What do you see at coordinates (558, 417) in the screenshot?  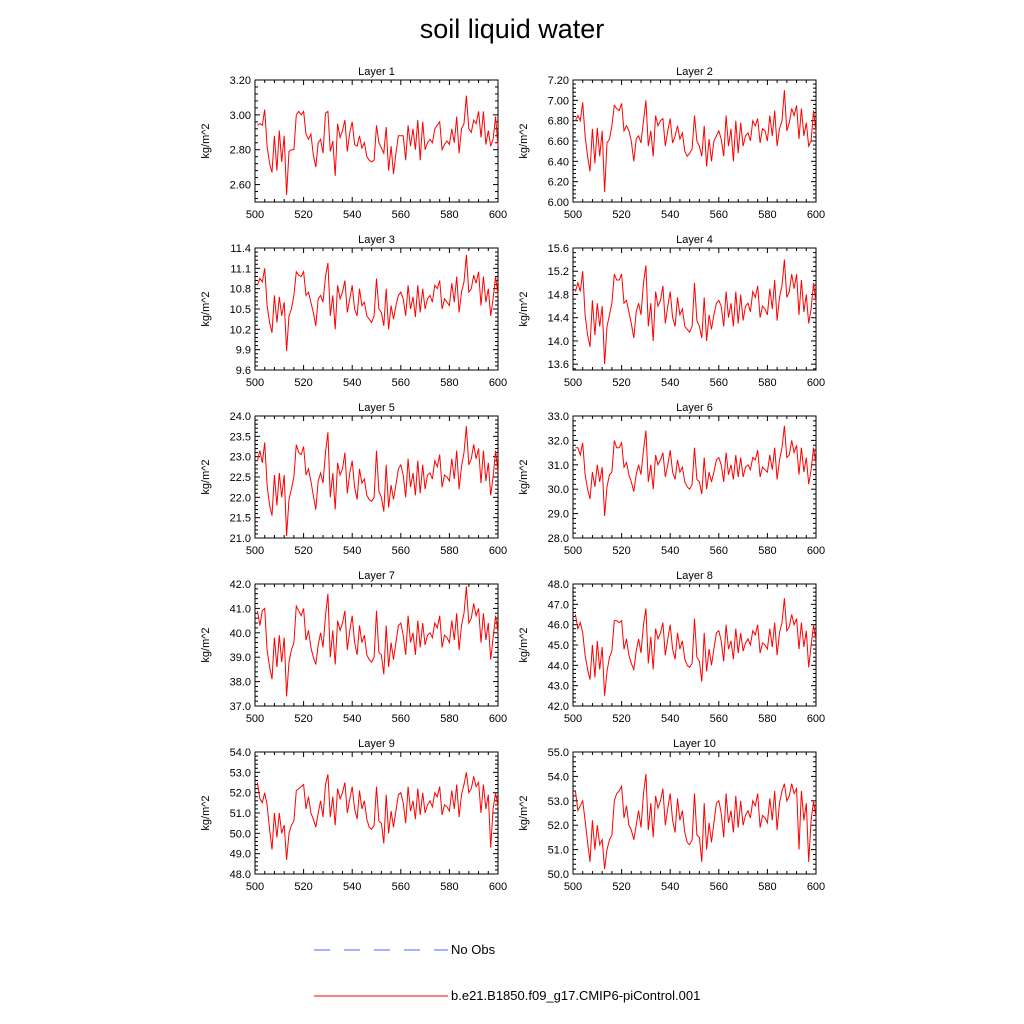 I see `y-tick-label: 33.0` at bounding box center [558, 417].